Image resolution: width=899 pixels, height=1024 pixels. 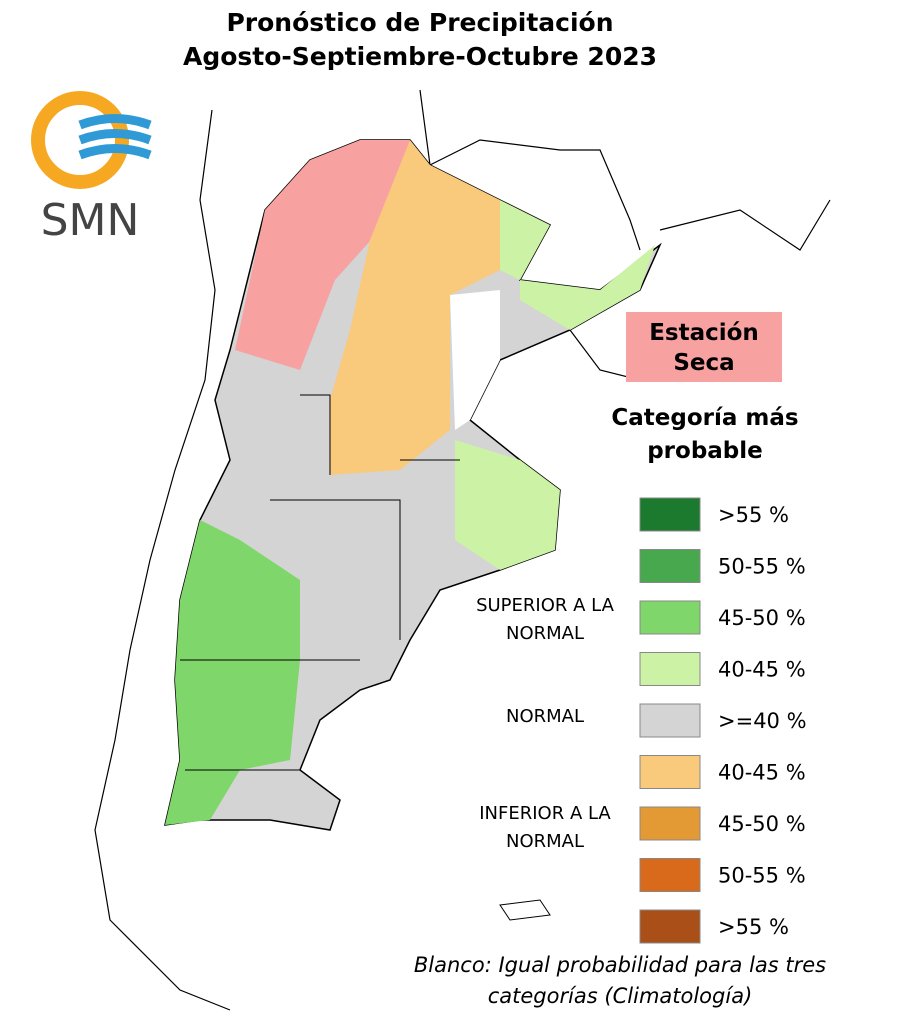 I want to click on logo-ring, so click(x=80, y=140).